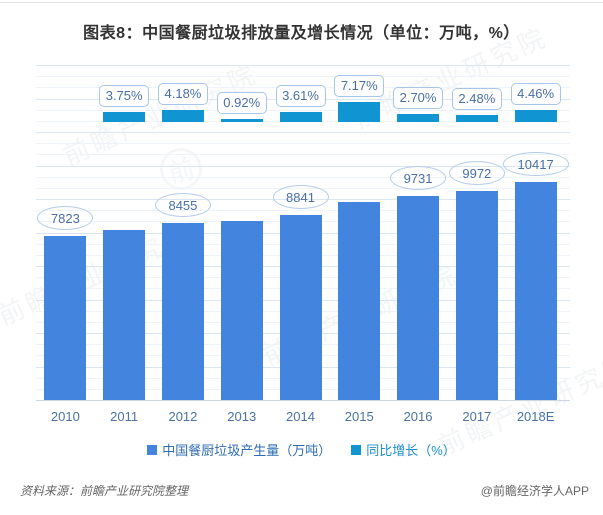 The image size is (603, 515). Describe the element at coordinates (241, 103) in the screenshot. I see `growth-value-label: 0.92%` at that location.